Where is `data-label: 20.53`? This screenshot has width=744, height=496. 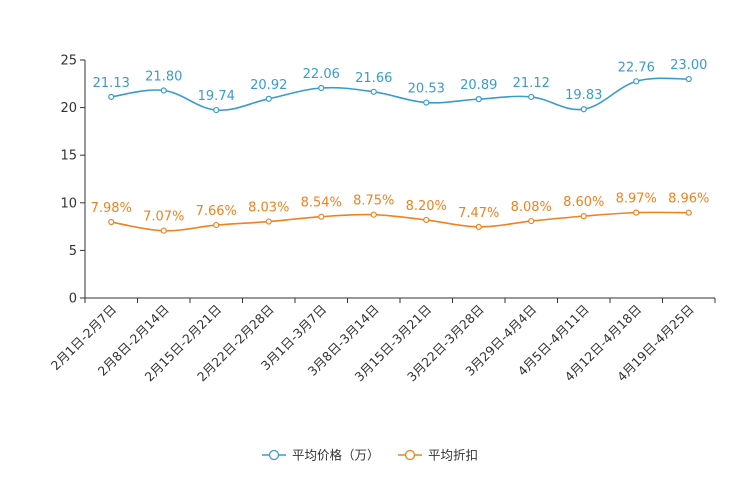 data-label: 20.53 is located at coordinates (426, 89).